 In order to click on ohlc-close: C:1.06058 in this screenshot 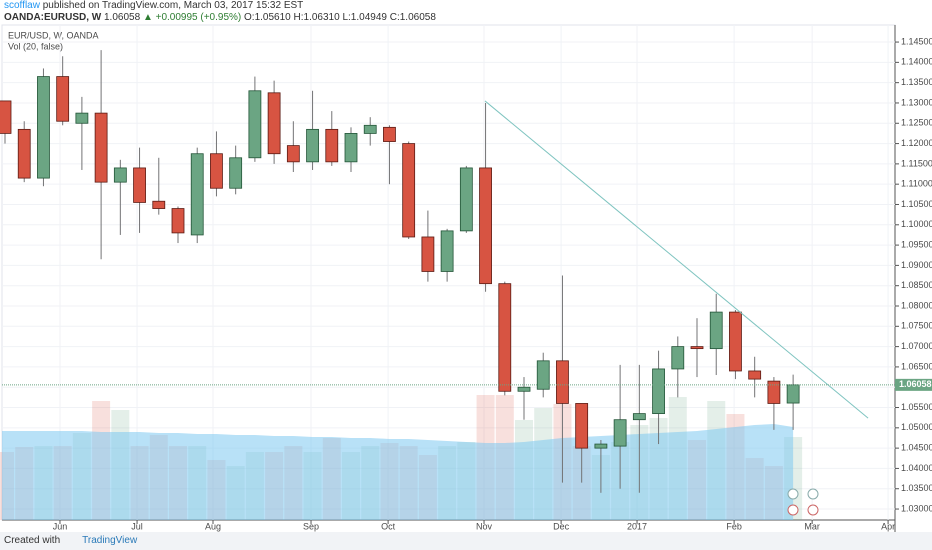, I will do `click(412, 17)`.